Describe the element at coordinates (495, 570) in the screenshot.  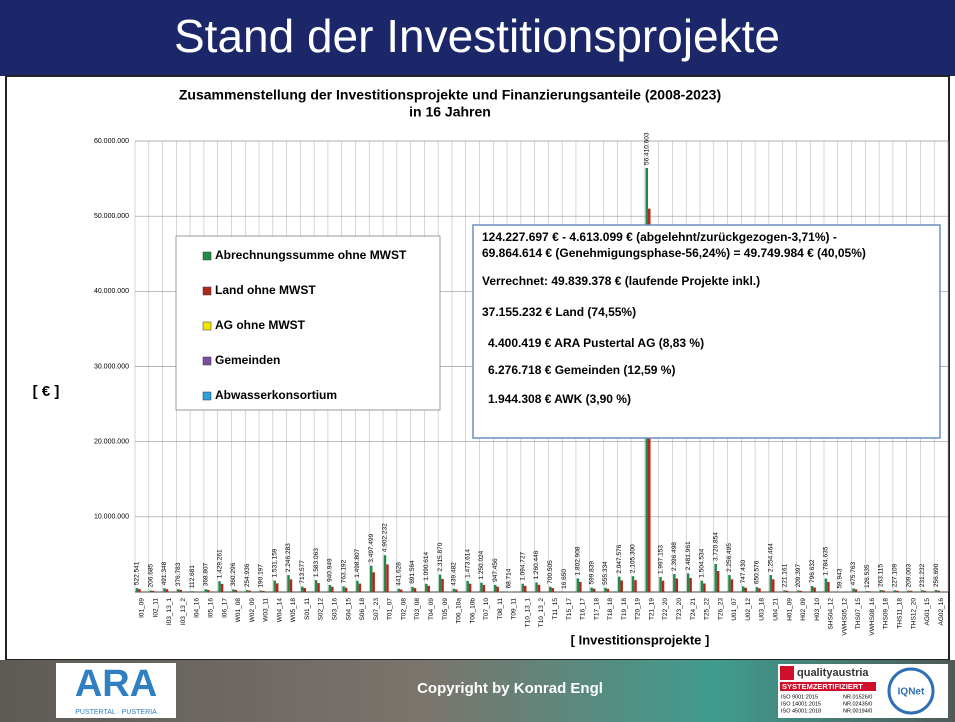
I see `value-label: 947.456` at that location.